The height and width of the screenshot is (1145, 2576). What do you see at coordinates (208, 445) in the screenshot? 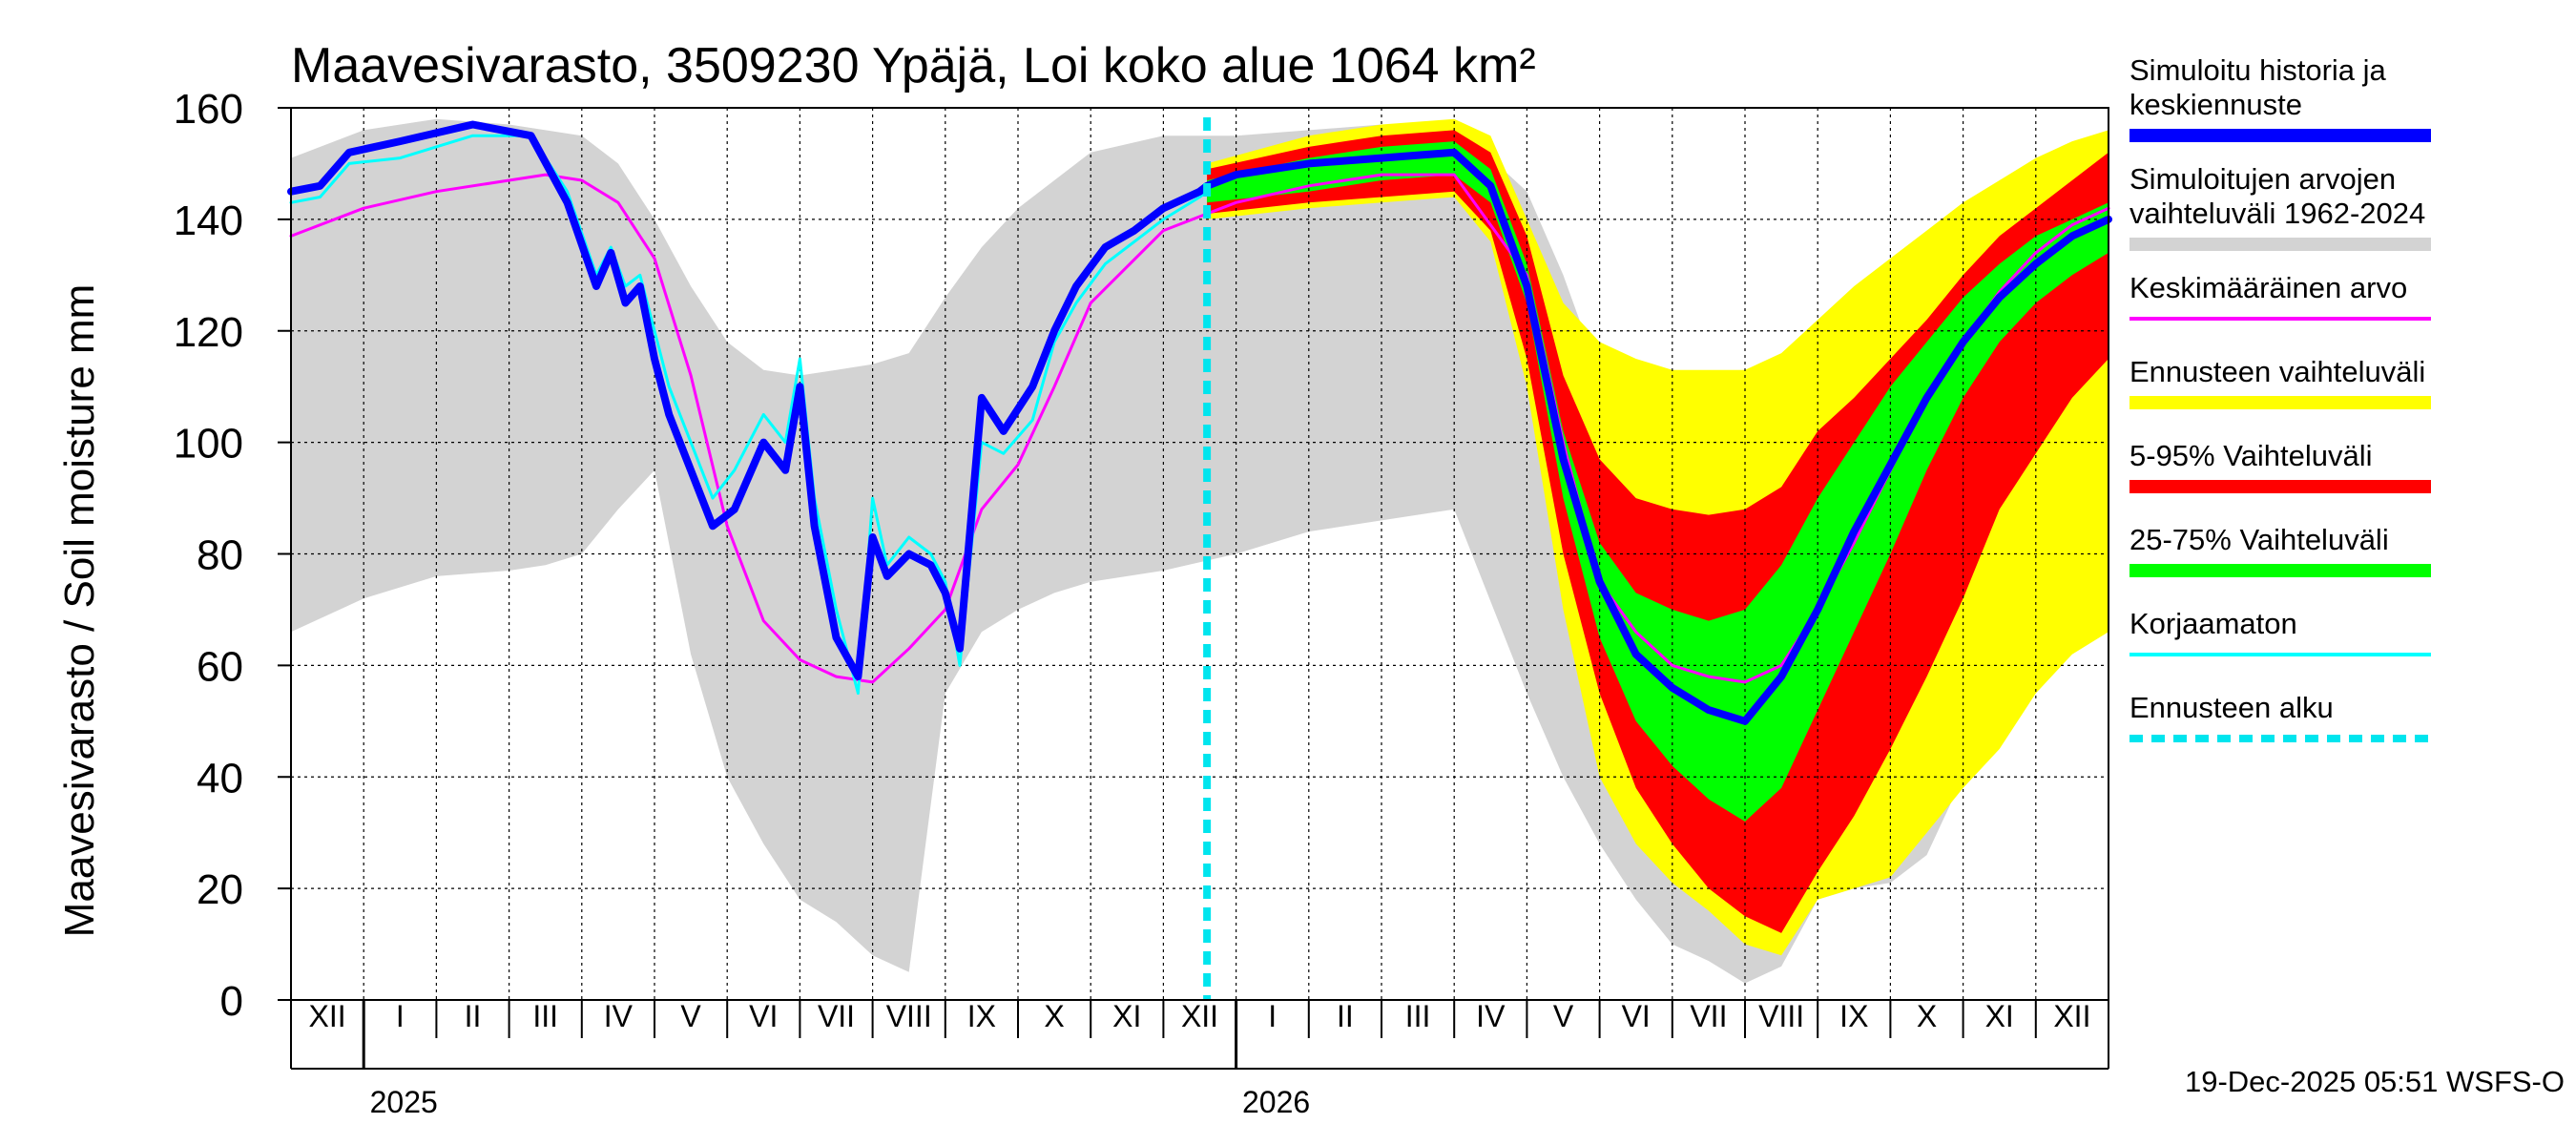
I see `y-tick-label: 100` at bounding box center [208, 445].